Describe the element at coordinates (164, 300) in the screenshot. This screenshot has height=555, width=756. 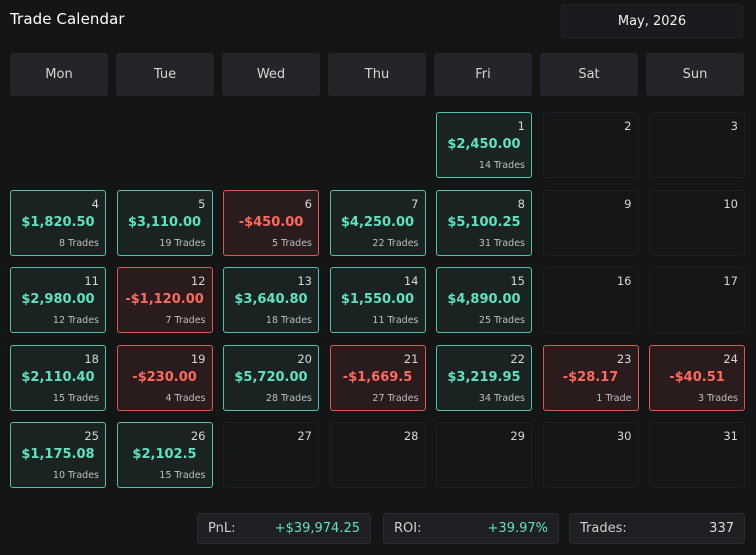
I see `calendar-day-cell: 12 -$1,120.00 7 Trades` at that location.